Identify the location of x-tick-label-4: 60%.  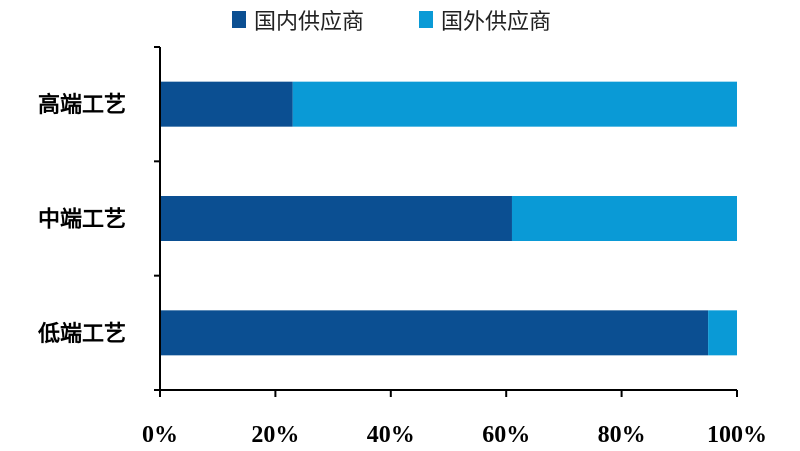
(506, 435).